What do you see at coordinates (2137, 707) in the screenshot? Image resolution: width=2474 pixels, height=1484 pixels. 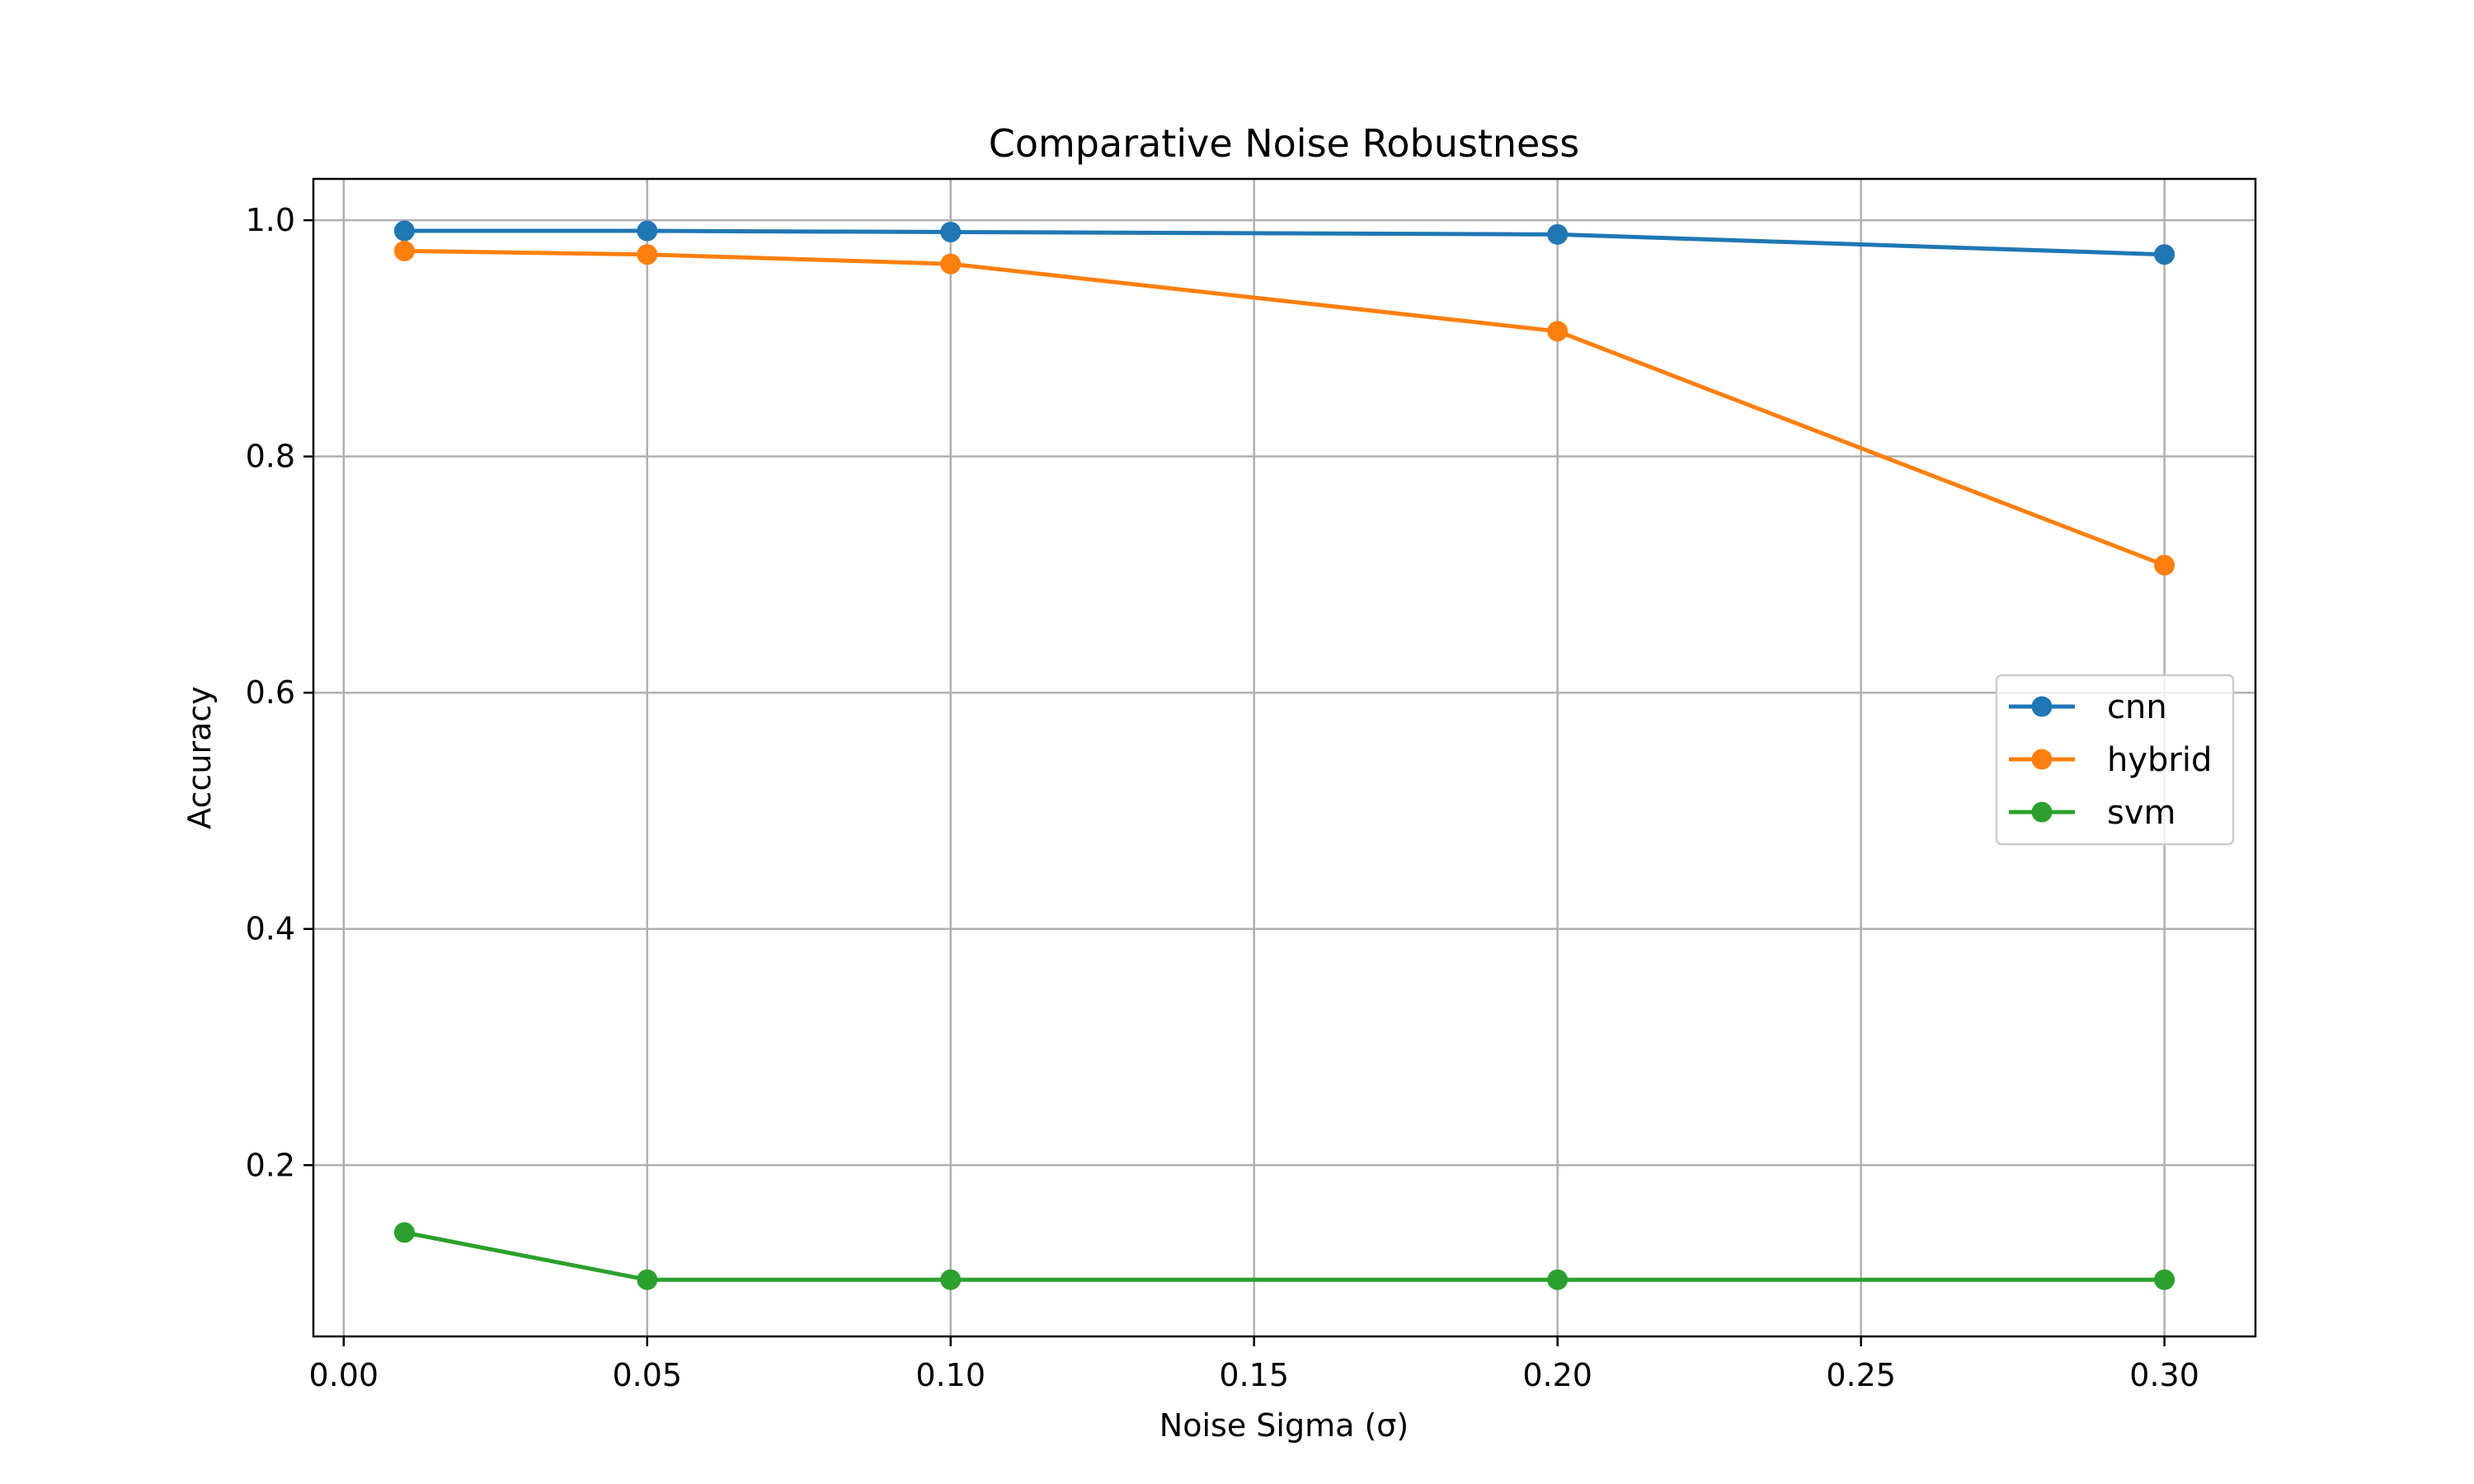 I see `legend-label-cnn: cnn` at bounding box center [2137, 707].